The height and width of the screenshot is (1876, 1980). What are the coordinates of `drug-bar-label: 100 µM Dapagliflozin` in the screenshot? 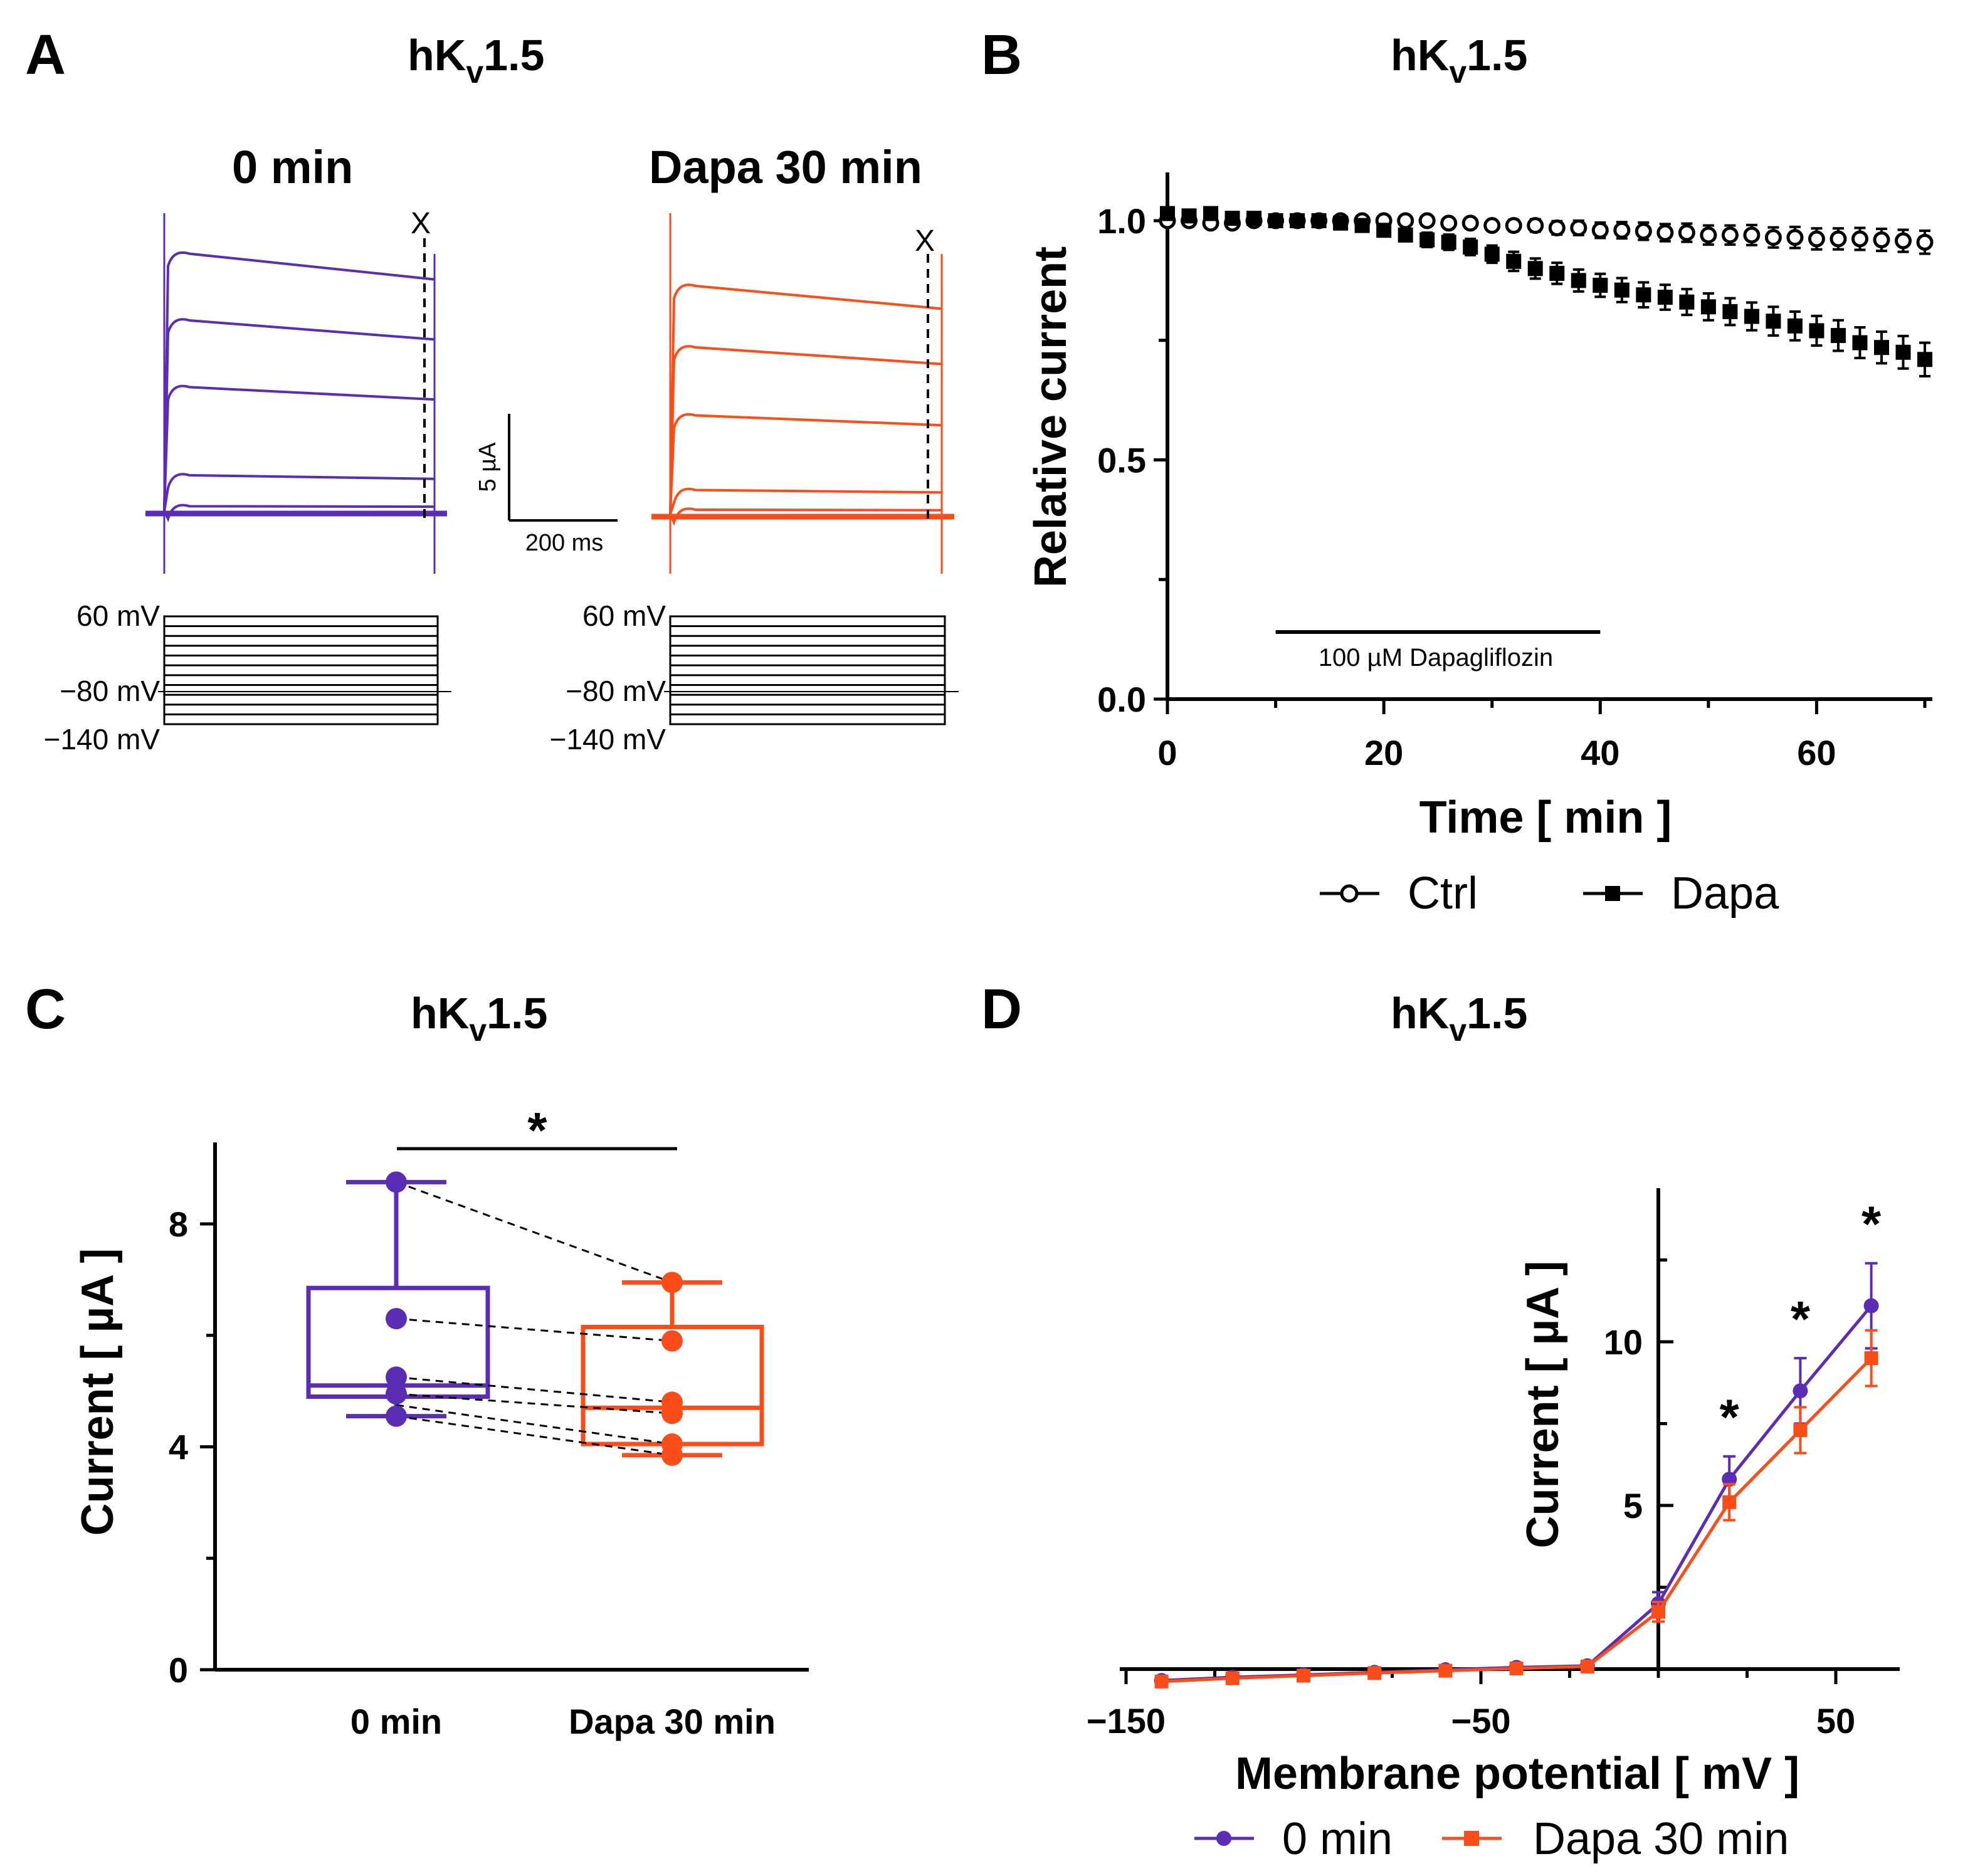 It's located at (1436, 658).